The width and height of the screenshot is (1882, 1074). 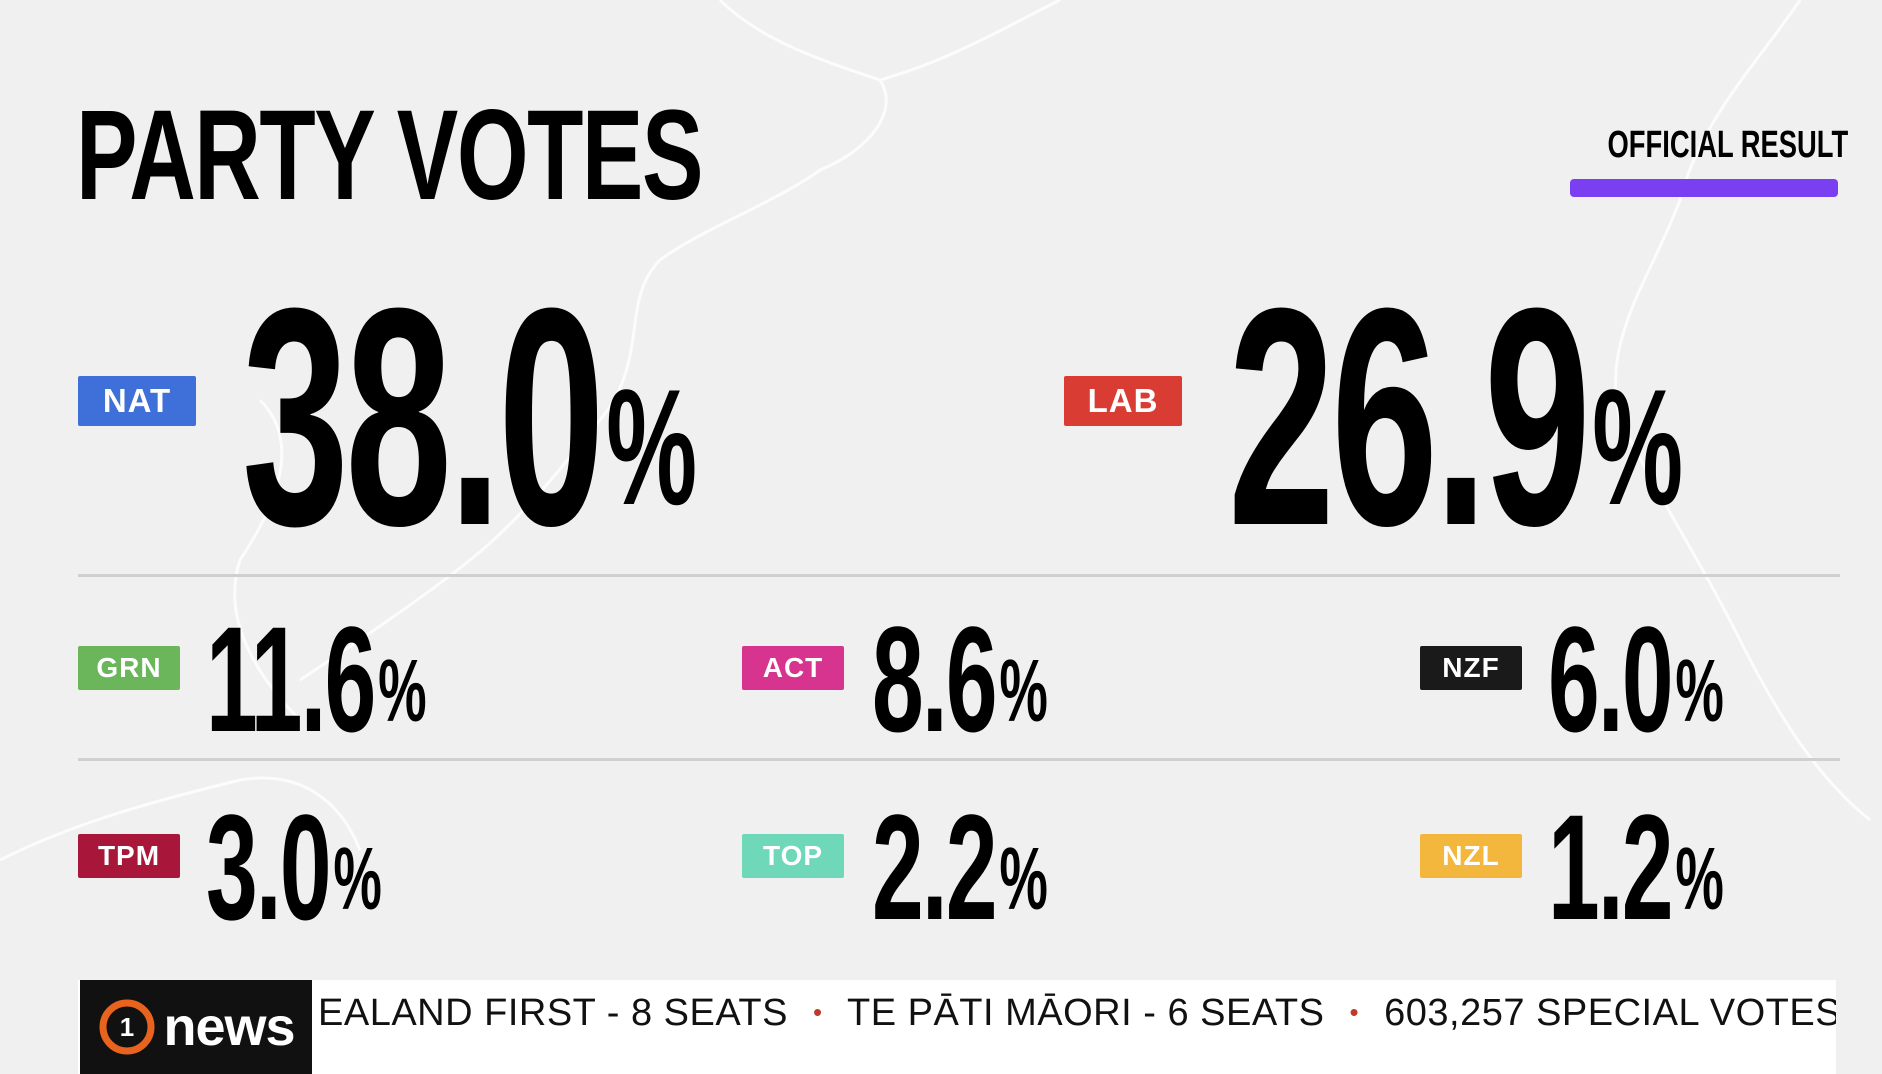 What do you see at coordinates (389, 155) in the screenshot?
I see `page-title: PARTY VOTES` at bounding box center [389, 155].